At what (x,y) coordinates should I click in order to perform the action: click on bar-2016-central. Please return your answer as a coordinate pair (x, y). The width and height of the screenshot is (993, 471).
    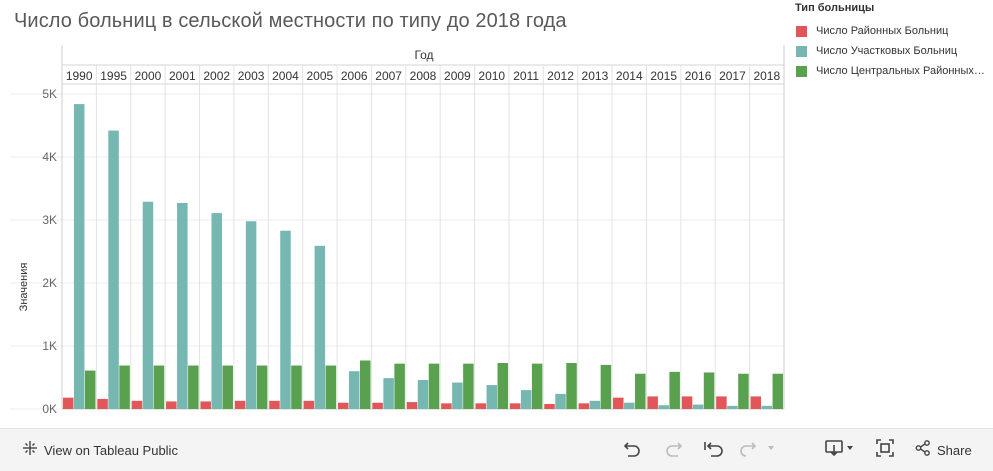
    Looking at the image, I should click on (709, 390).